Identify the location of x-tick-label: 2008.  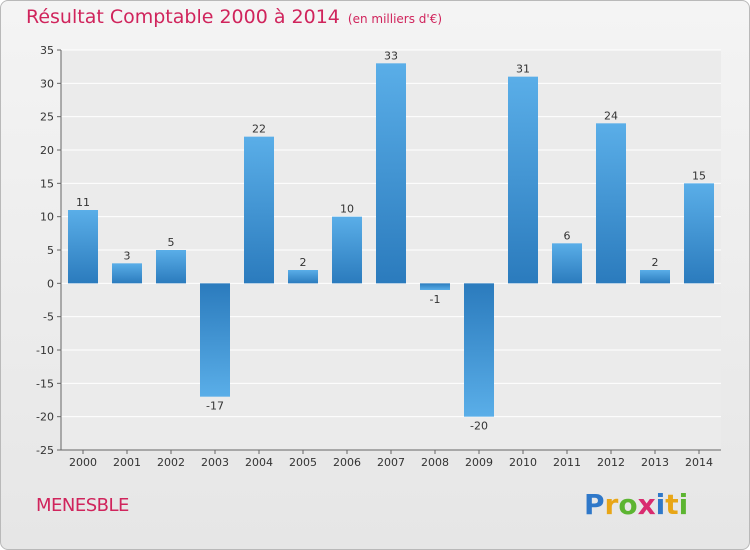
(435, 462).